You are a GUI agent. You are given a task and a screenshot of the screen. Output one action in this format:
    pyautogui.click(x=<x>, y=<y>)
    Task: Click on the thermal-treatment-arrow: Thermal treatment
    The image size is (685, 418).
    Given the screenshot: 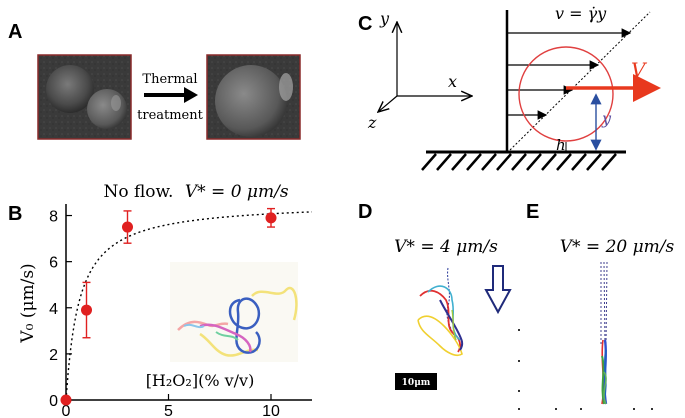 What is the action you would take?
    pyautogui.click(x=170, y=97)
    